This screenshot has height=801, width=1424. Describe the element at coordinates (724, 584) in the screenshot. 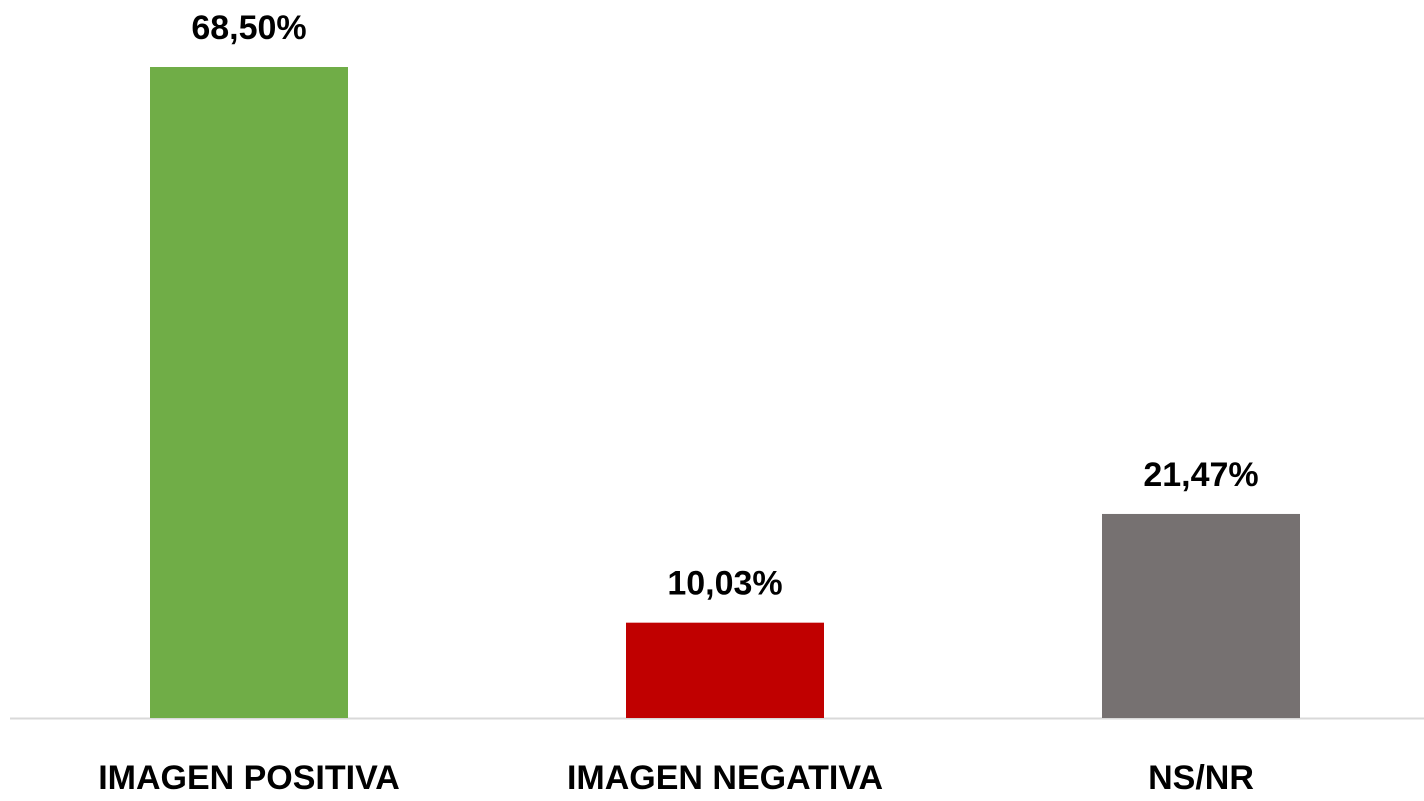

I see `value-label: 10,03%` at that location.